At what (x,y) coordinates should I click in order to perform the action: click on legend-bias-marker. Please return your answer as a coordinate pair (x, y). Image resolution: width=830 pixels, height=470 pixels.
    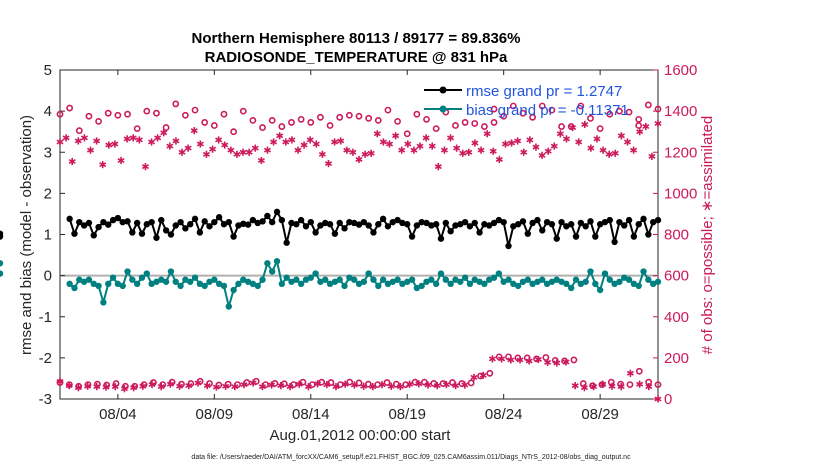
    Looking at the image, I should click on (443, 109).